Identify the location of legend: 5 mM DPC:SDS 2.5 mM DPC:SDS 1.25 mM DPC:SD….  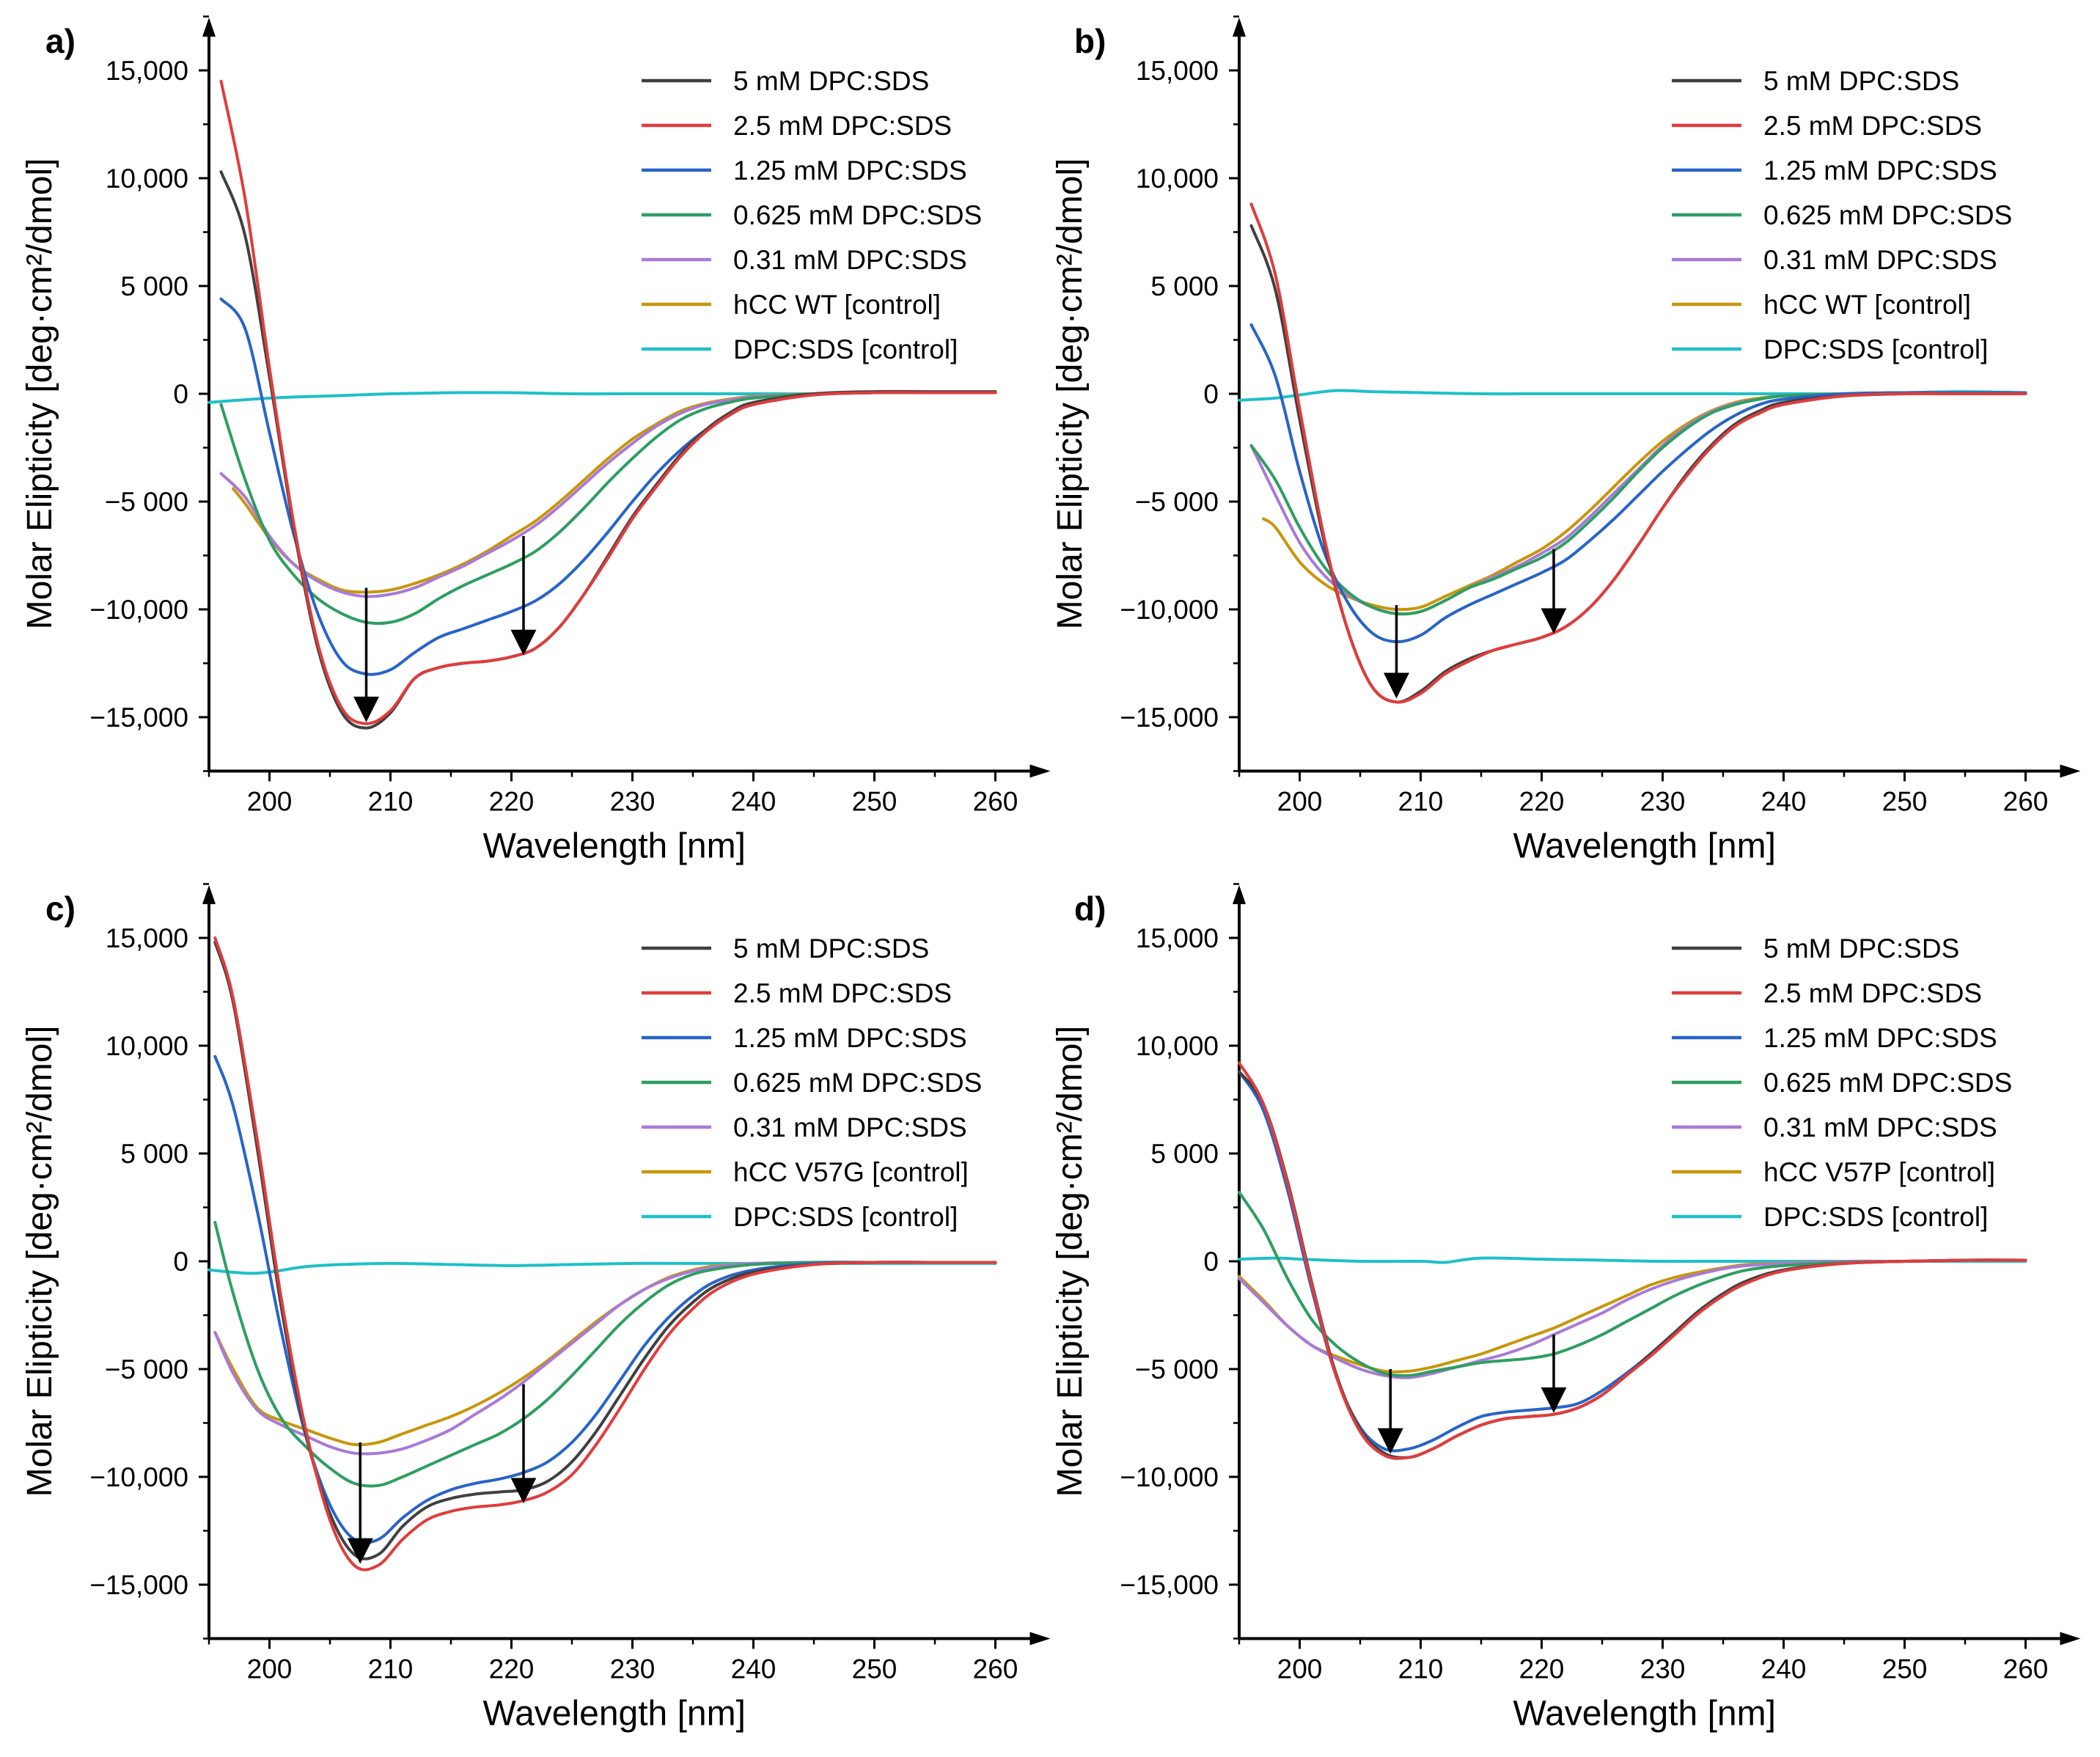
(1842, 215).